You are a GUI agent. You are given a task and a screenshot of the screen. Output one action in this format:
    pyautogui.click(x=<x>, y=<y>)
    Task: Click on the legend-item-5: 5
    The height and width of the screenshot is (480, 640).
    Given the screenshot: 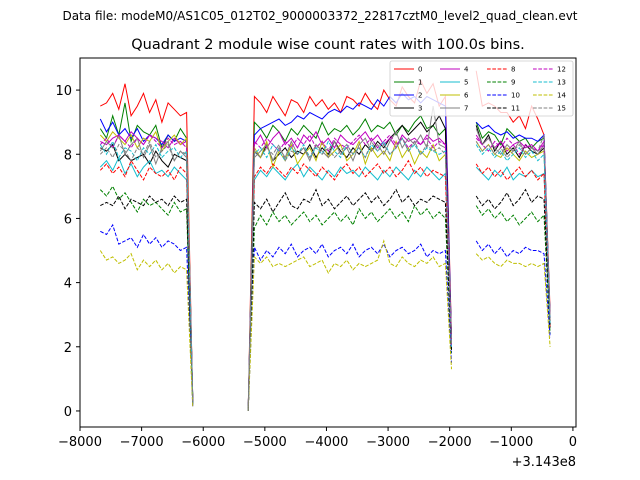 What is the action you would take?
    pyautogui.click(x=454, y=83)
    